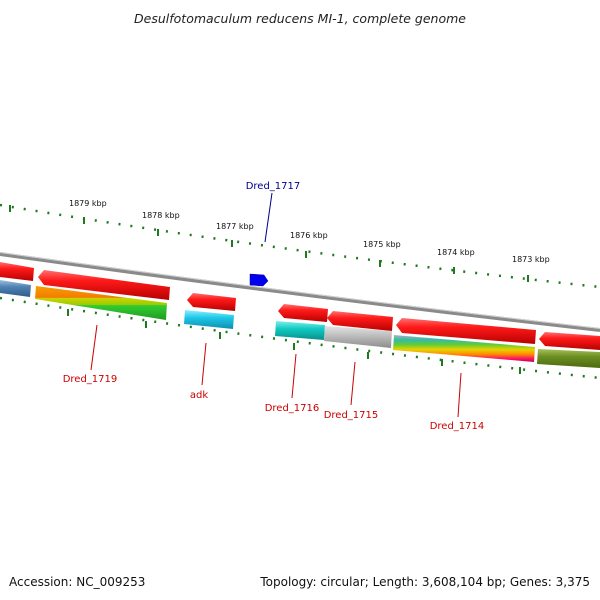 This screenshot has height=600, width=600. What do you see at coordinates (235, 226) in the screenshot?
I see `kbp-label: 1877 kbp` at bounding box center [235, 226].